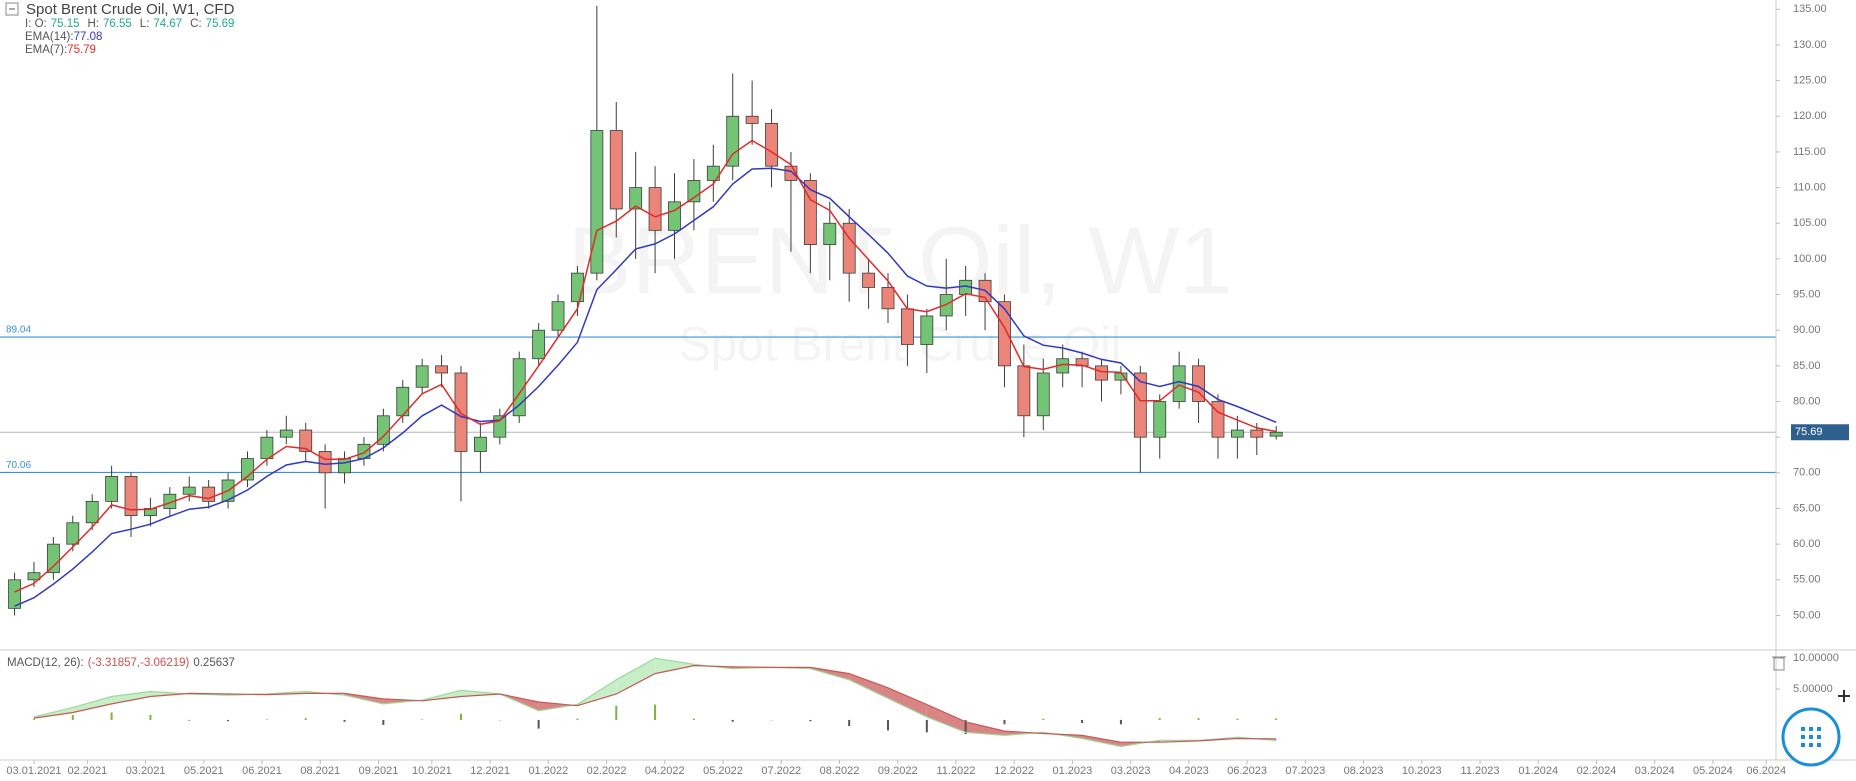 The image size is (1856, 781). Describe the element at coordinates (130, 9) in the screenshot. I see `chart-title: Spot Brent Crude Oil, W1, CFD` at that location.